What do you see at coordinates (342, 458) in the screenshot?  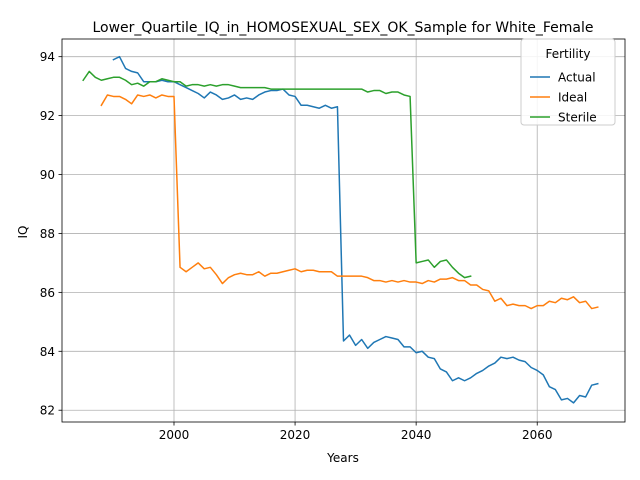 I see `x-axis-label: Years` at bounding box center [342, 458].